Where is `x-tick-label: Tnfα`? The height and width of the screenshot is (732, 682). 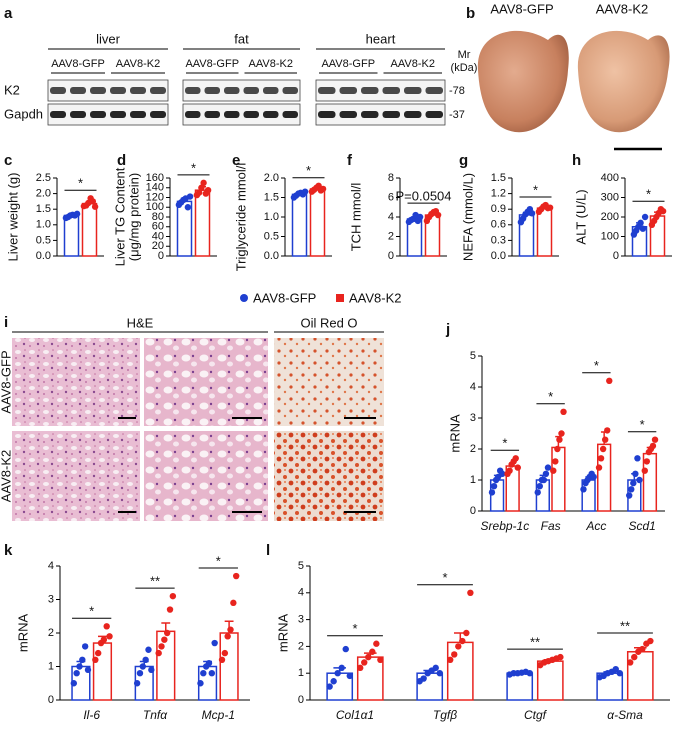 x-tick-label: Tnfα is located at coordinates (155, 715).